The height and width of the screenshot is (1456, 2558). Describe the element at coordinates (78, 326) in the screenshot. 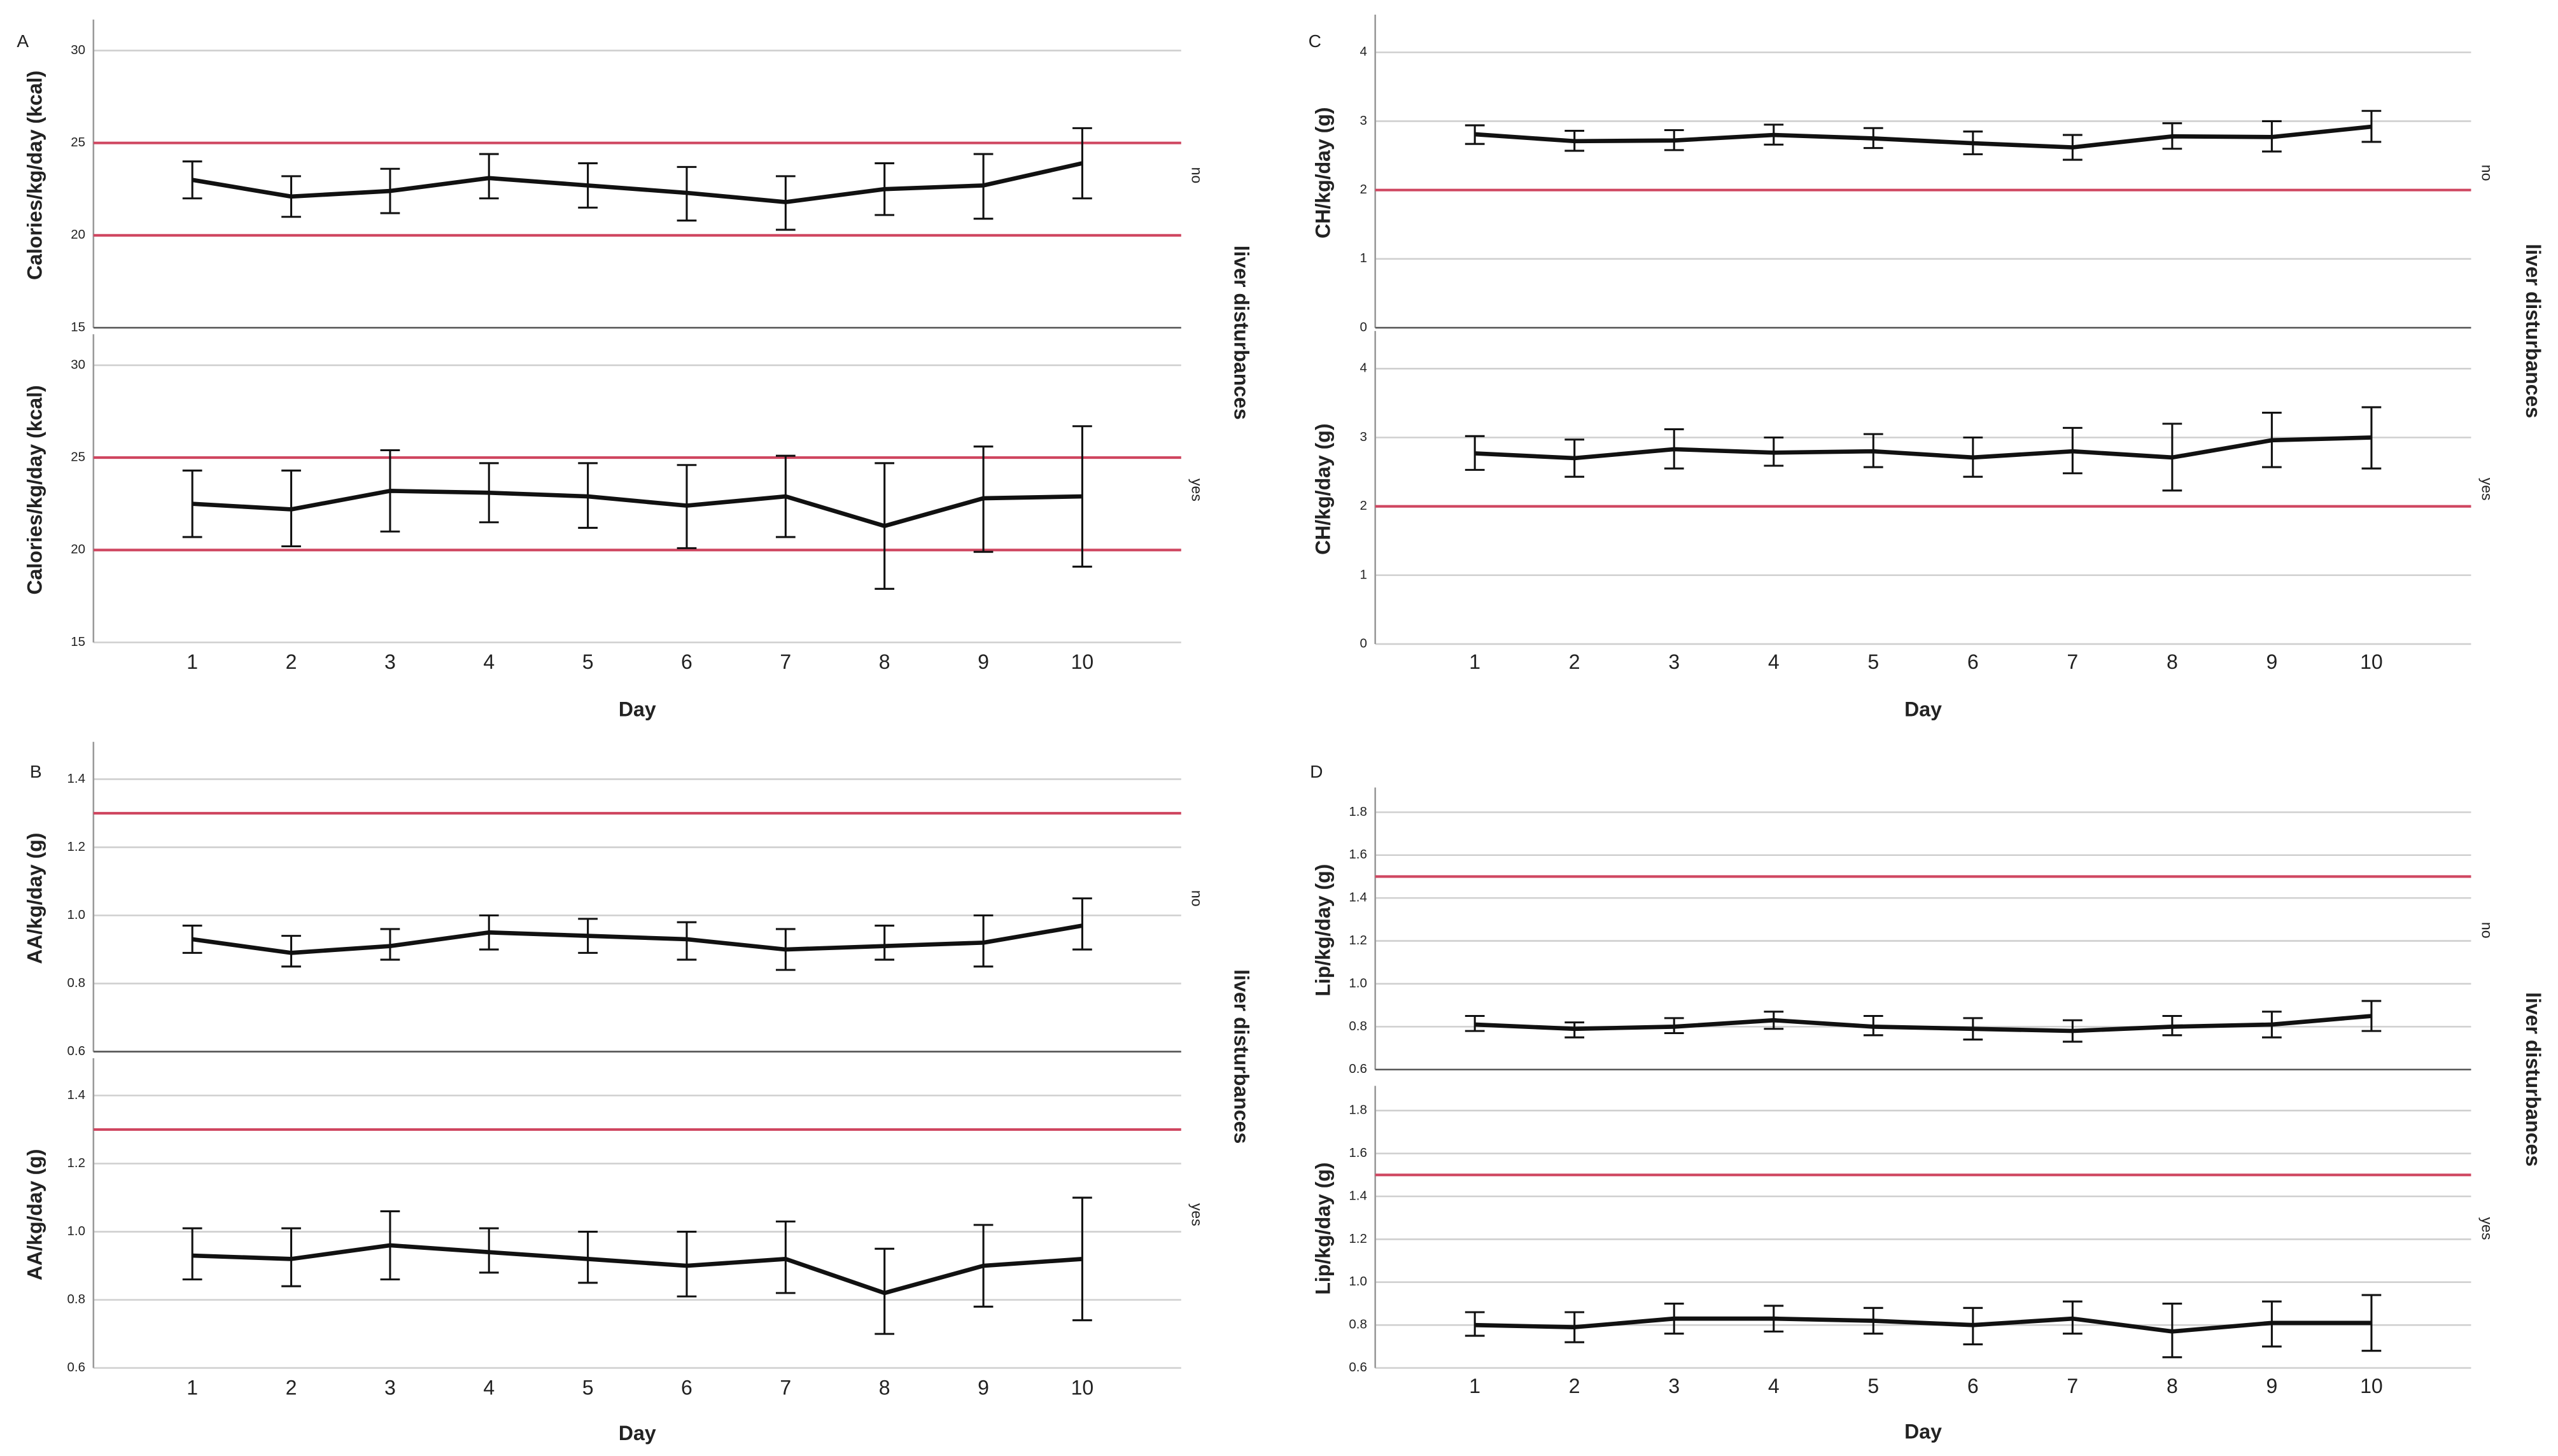

I see `y-tick-label: 15` at that location.